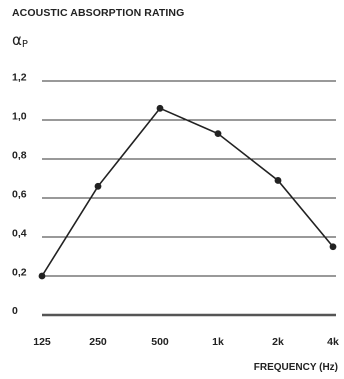 The image size is (344, 379). Describe the element at coordinates (278, 342) in the screenshot. I see `x-tick-label-4: 2k` at that location.